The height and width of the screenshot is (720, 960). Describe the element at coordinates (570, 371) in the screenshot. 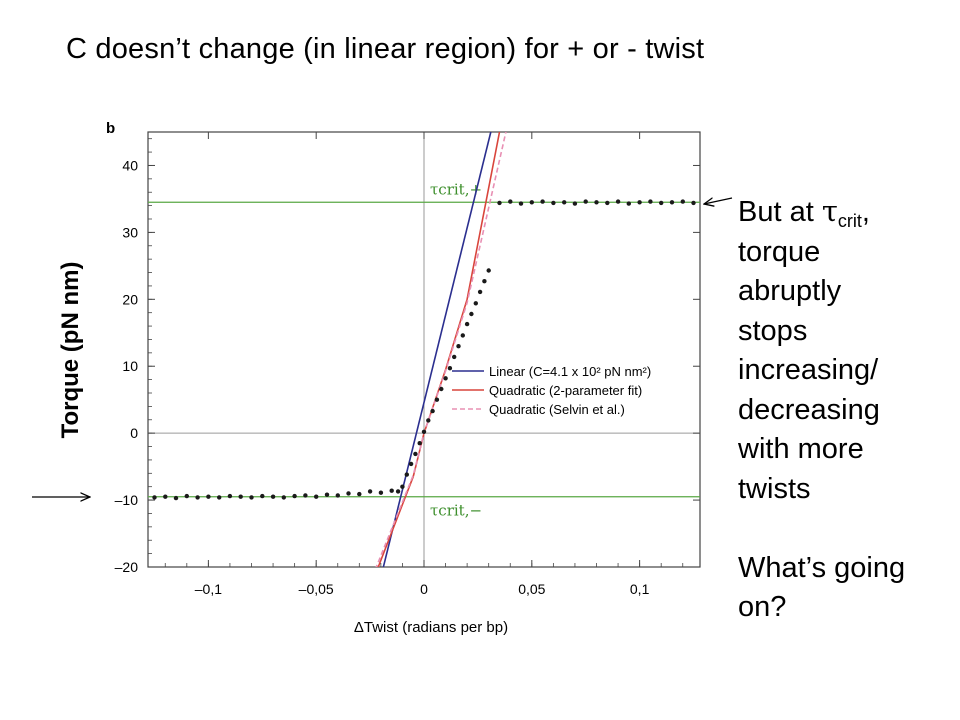

I see `legend-label-1: Linear (C=4.1 x 10² pN nm²)` at that location.